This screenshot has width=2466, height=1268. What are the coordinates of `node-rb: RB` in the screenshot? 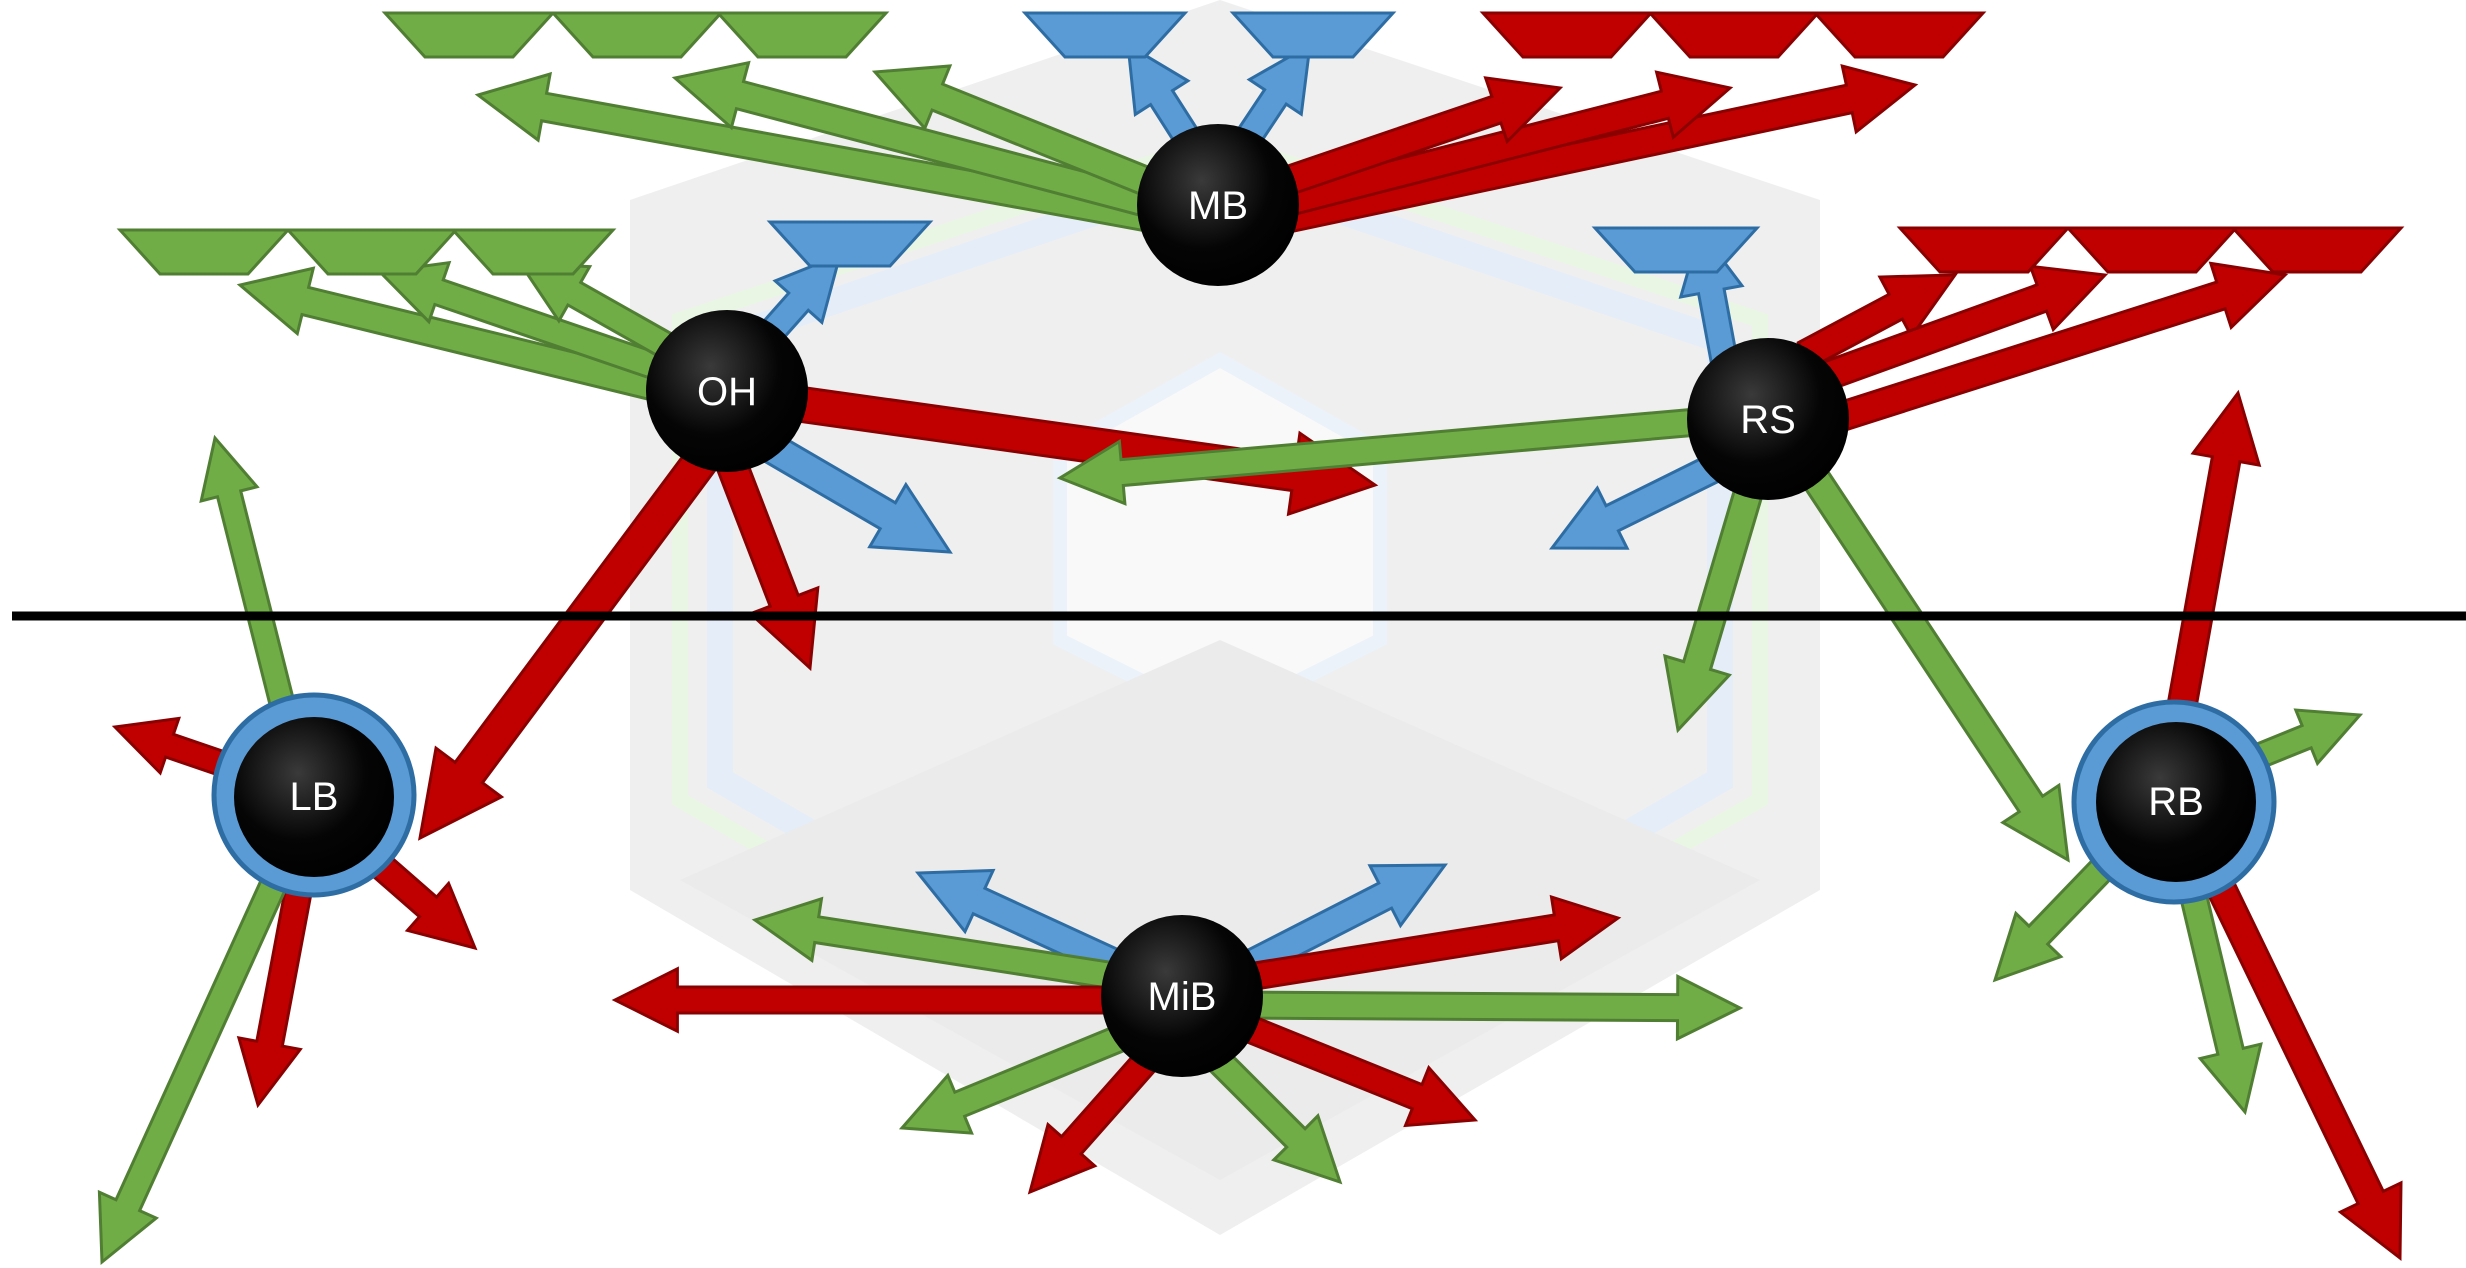 It's located at (2174, 802).